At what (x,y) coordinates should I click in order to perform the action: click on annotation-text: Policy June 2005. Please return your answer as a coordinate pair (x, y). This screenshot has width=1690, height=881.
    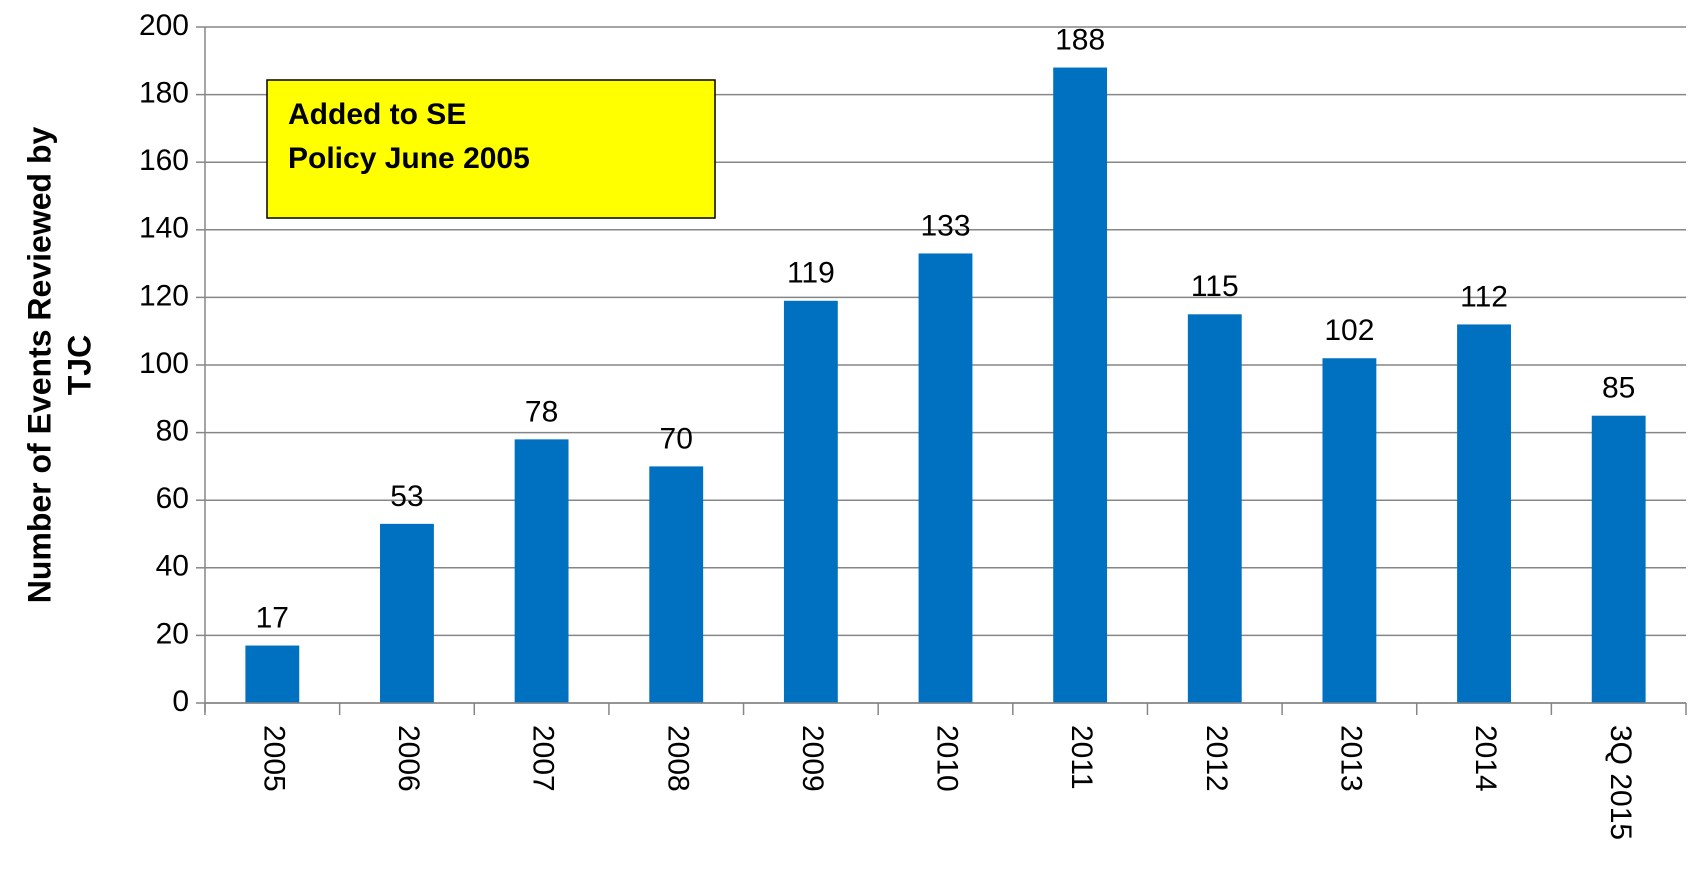
    Looking at the image, I should click on (409, 158).